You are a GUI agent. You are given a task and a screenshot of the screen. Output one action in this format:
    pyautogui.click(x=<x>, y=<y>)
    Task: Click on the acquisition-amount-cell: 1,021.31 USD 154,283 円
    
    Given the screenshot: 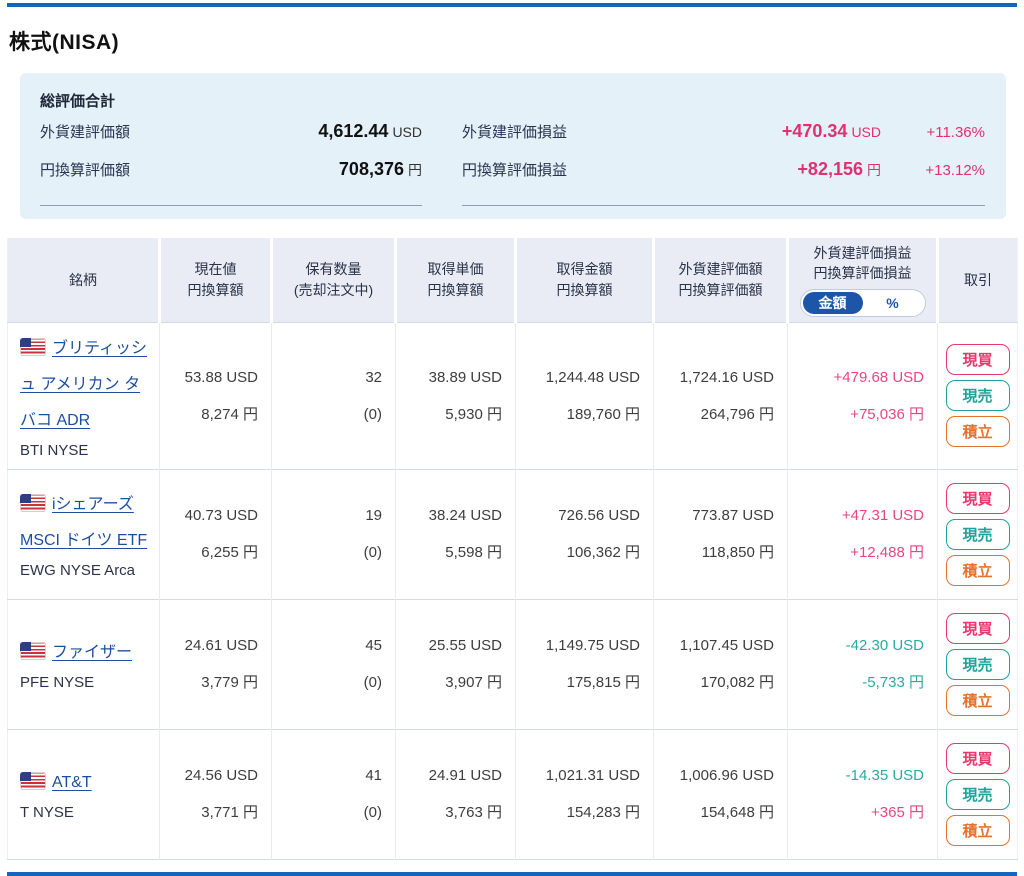 What is the action you would take?
    pyautogui.click(x=584, y=793)
    